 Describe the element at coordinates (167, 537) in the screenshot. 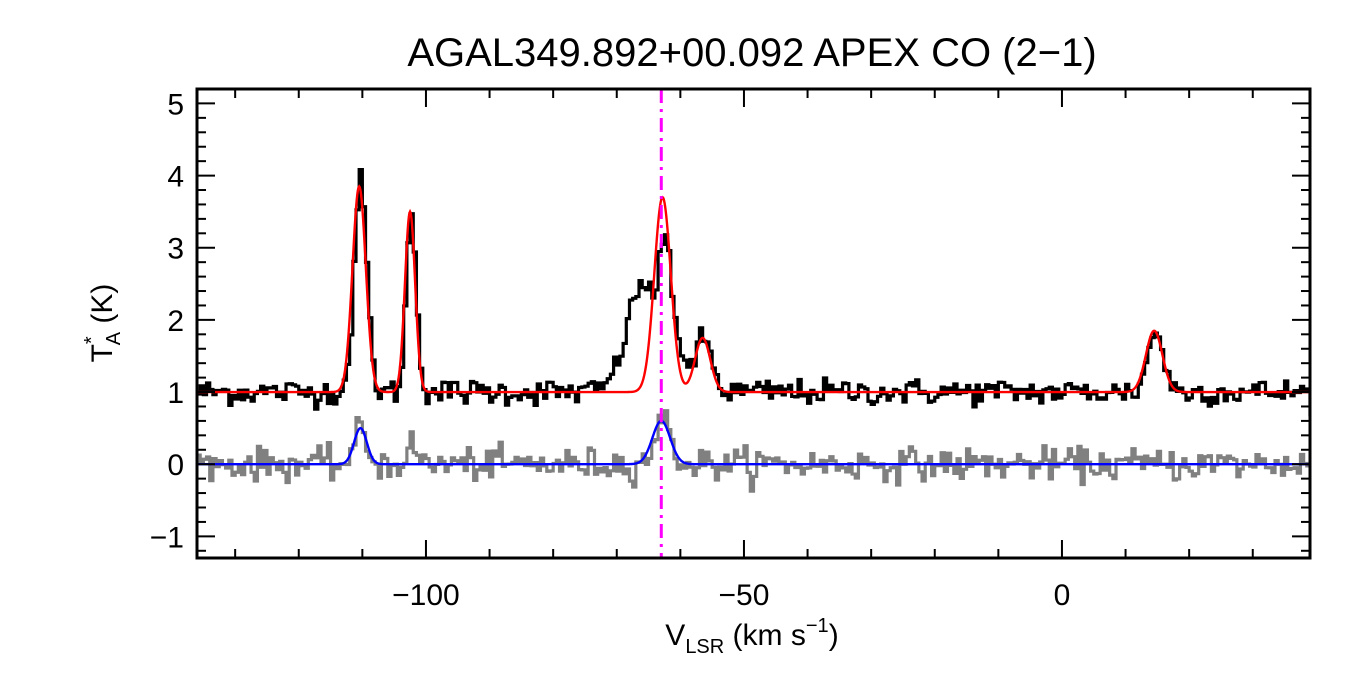

I see `y-tick-label: −1` at that location.